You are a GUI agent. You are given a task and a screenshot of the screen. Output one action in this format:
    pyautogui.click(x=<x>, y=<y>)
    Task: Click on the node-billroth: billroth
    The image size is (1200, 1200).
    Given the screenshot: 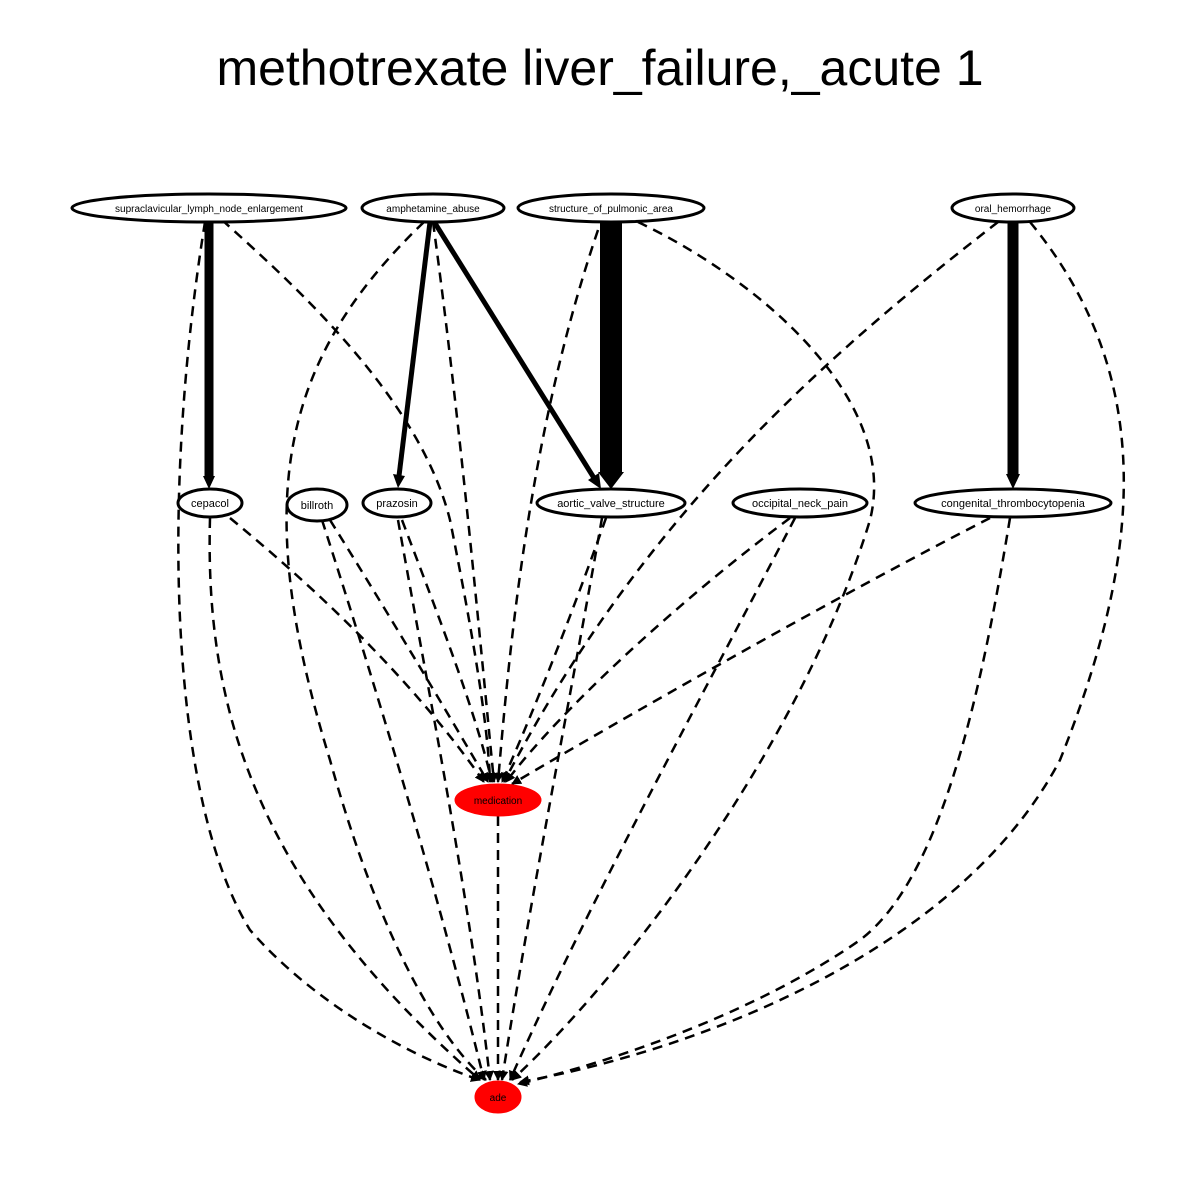 What is the action you would take?
    pyautogui.click(x=317, y=505)
    